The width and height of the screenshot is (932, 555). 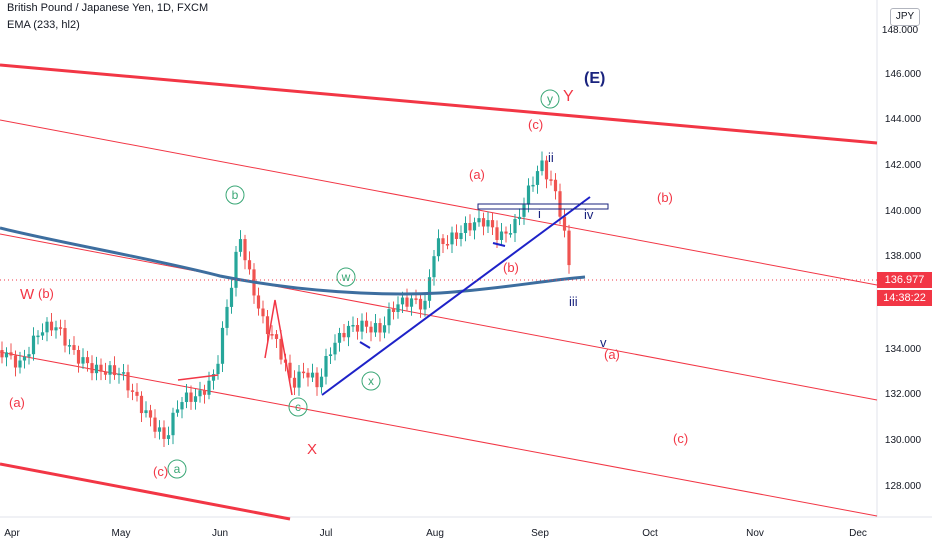 I want to click on indicator-legend: EMA (233, hl2), so click(x=43, y=25).